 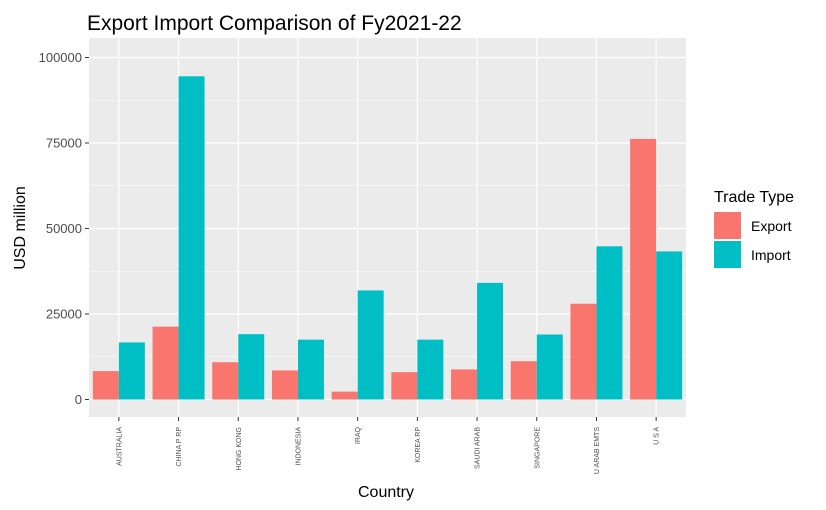 I want to click on x-tick-label: SAUDI ARAB, so click(x=478, y=448).